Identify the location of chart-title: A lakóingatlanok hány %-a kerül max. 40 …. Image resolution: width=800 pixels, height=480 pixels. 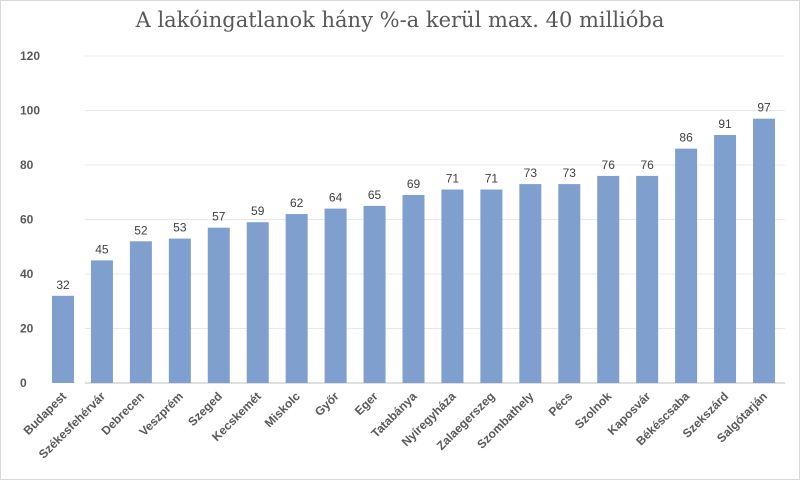
(400, 20).